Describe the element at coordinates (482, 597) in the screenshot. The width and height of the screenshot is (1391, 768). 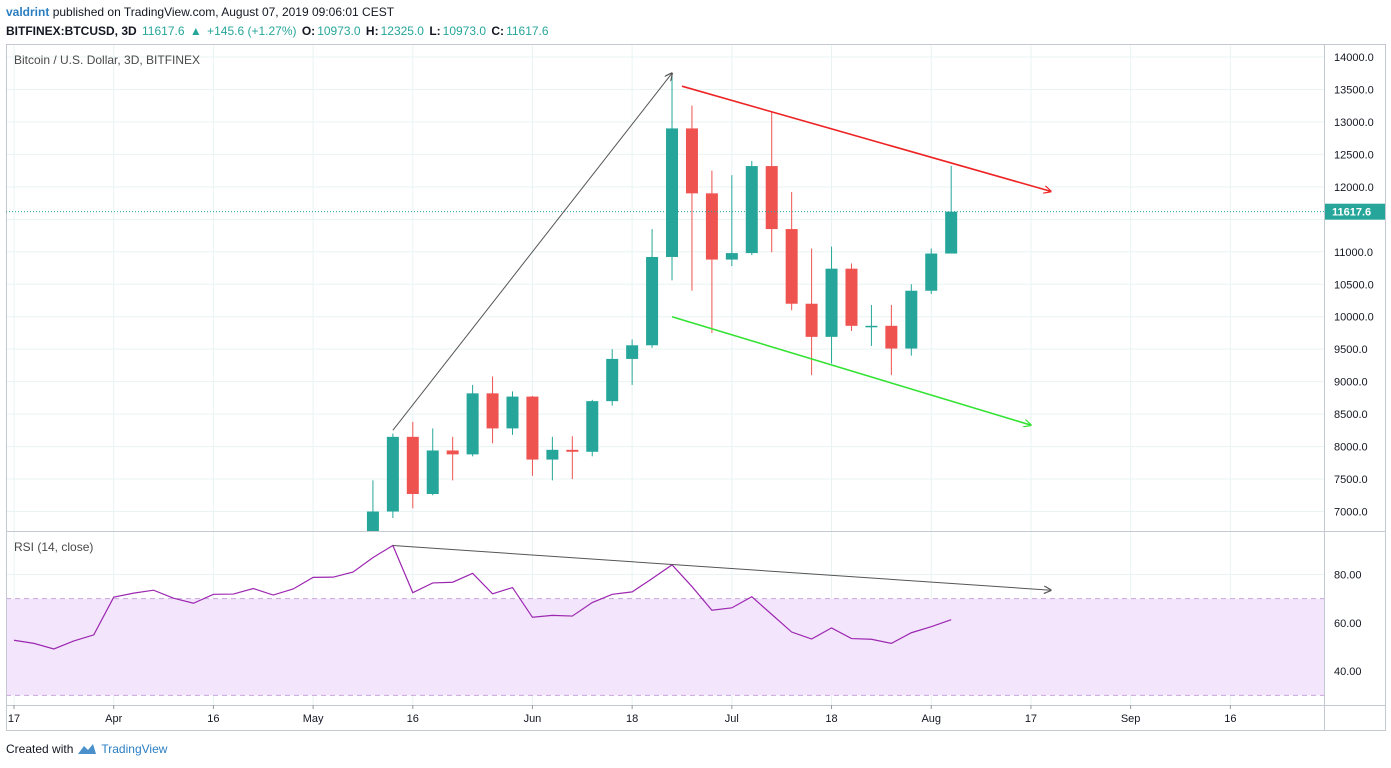
I see `rsi-line` at that location.